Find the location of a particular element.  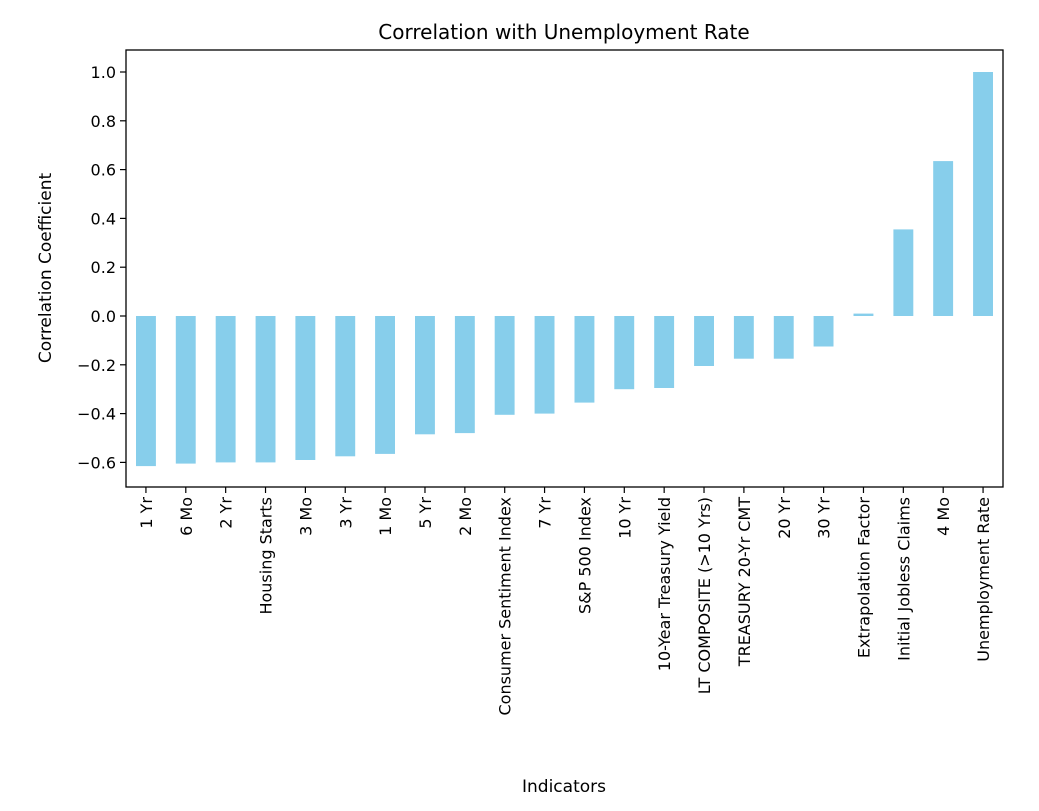

x-tick-label: LT COMPOSITE (>10 Yrs) is located at coordinates (704, 595).